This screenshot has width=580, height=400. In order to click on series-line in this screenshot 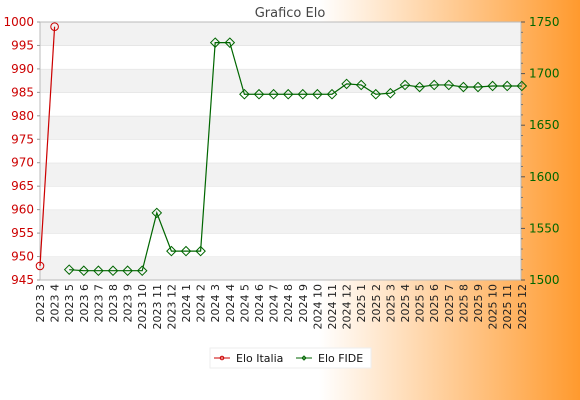, I will do `click(47, 146)`.